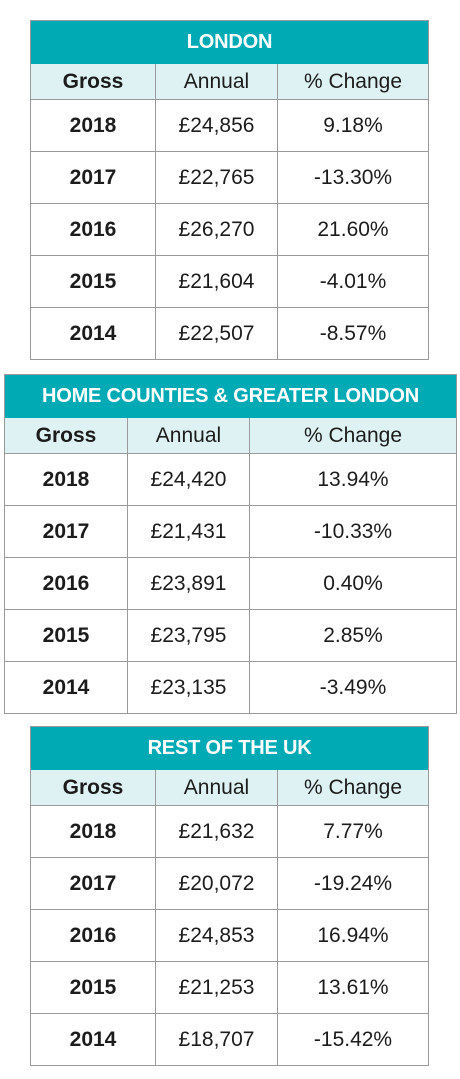  Describe the element at coordinates (229, 748) in the screenshot. I see `table-title: REST OF THE UK` at that location.